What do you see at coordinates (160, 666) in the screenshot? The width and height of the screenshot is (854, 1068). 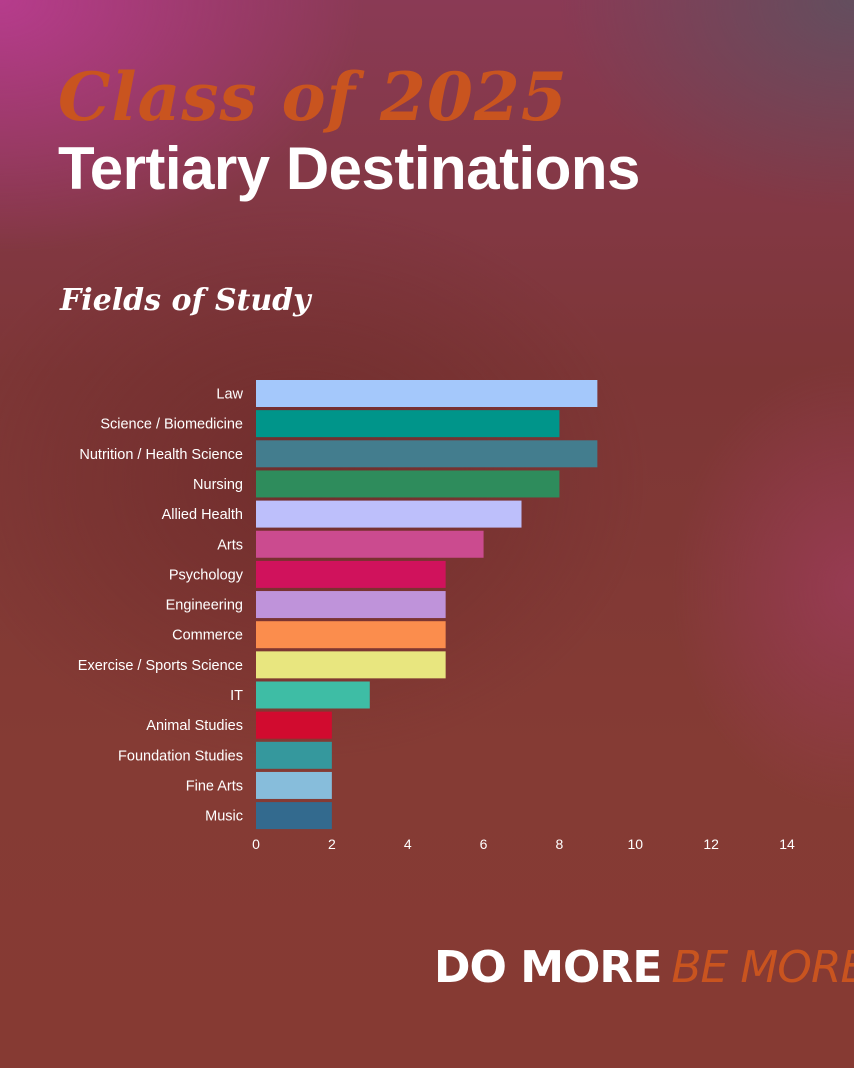 I see `category-label-exercise-sports-science: Exercise / Sports Science` at bounding box center [160, 666].